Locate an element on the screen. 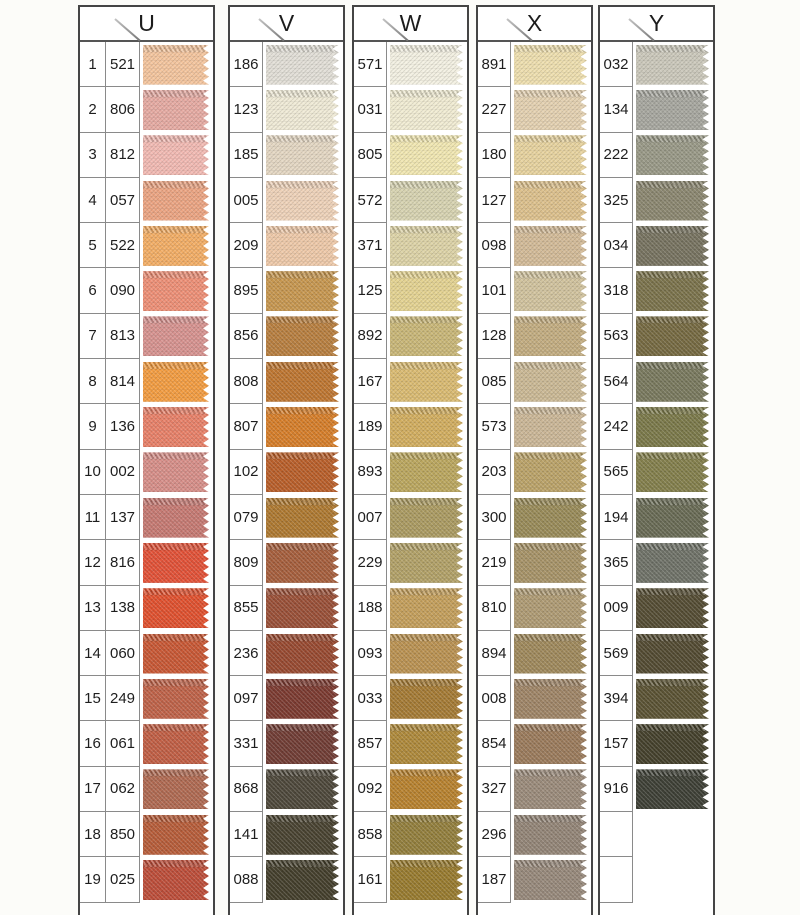 The image size is (800, 915). color-code-cell: 236 is located at coordinates (246, 653).